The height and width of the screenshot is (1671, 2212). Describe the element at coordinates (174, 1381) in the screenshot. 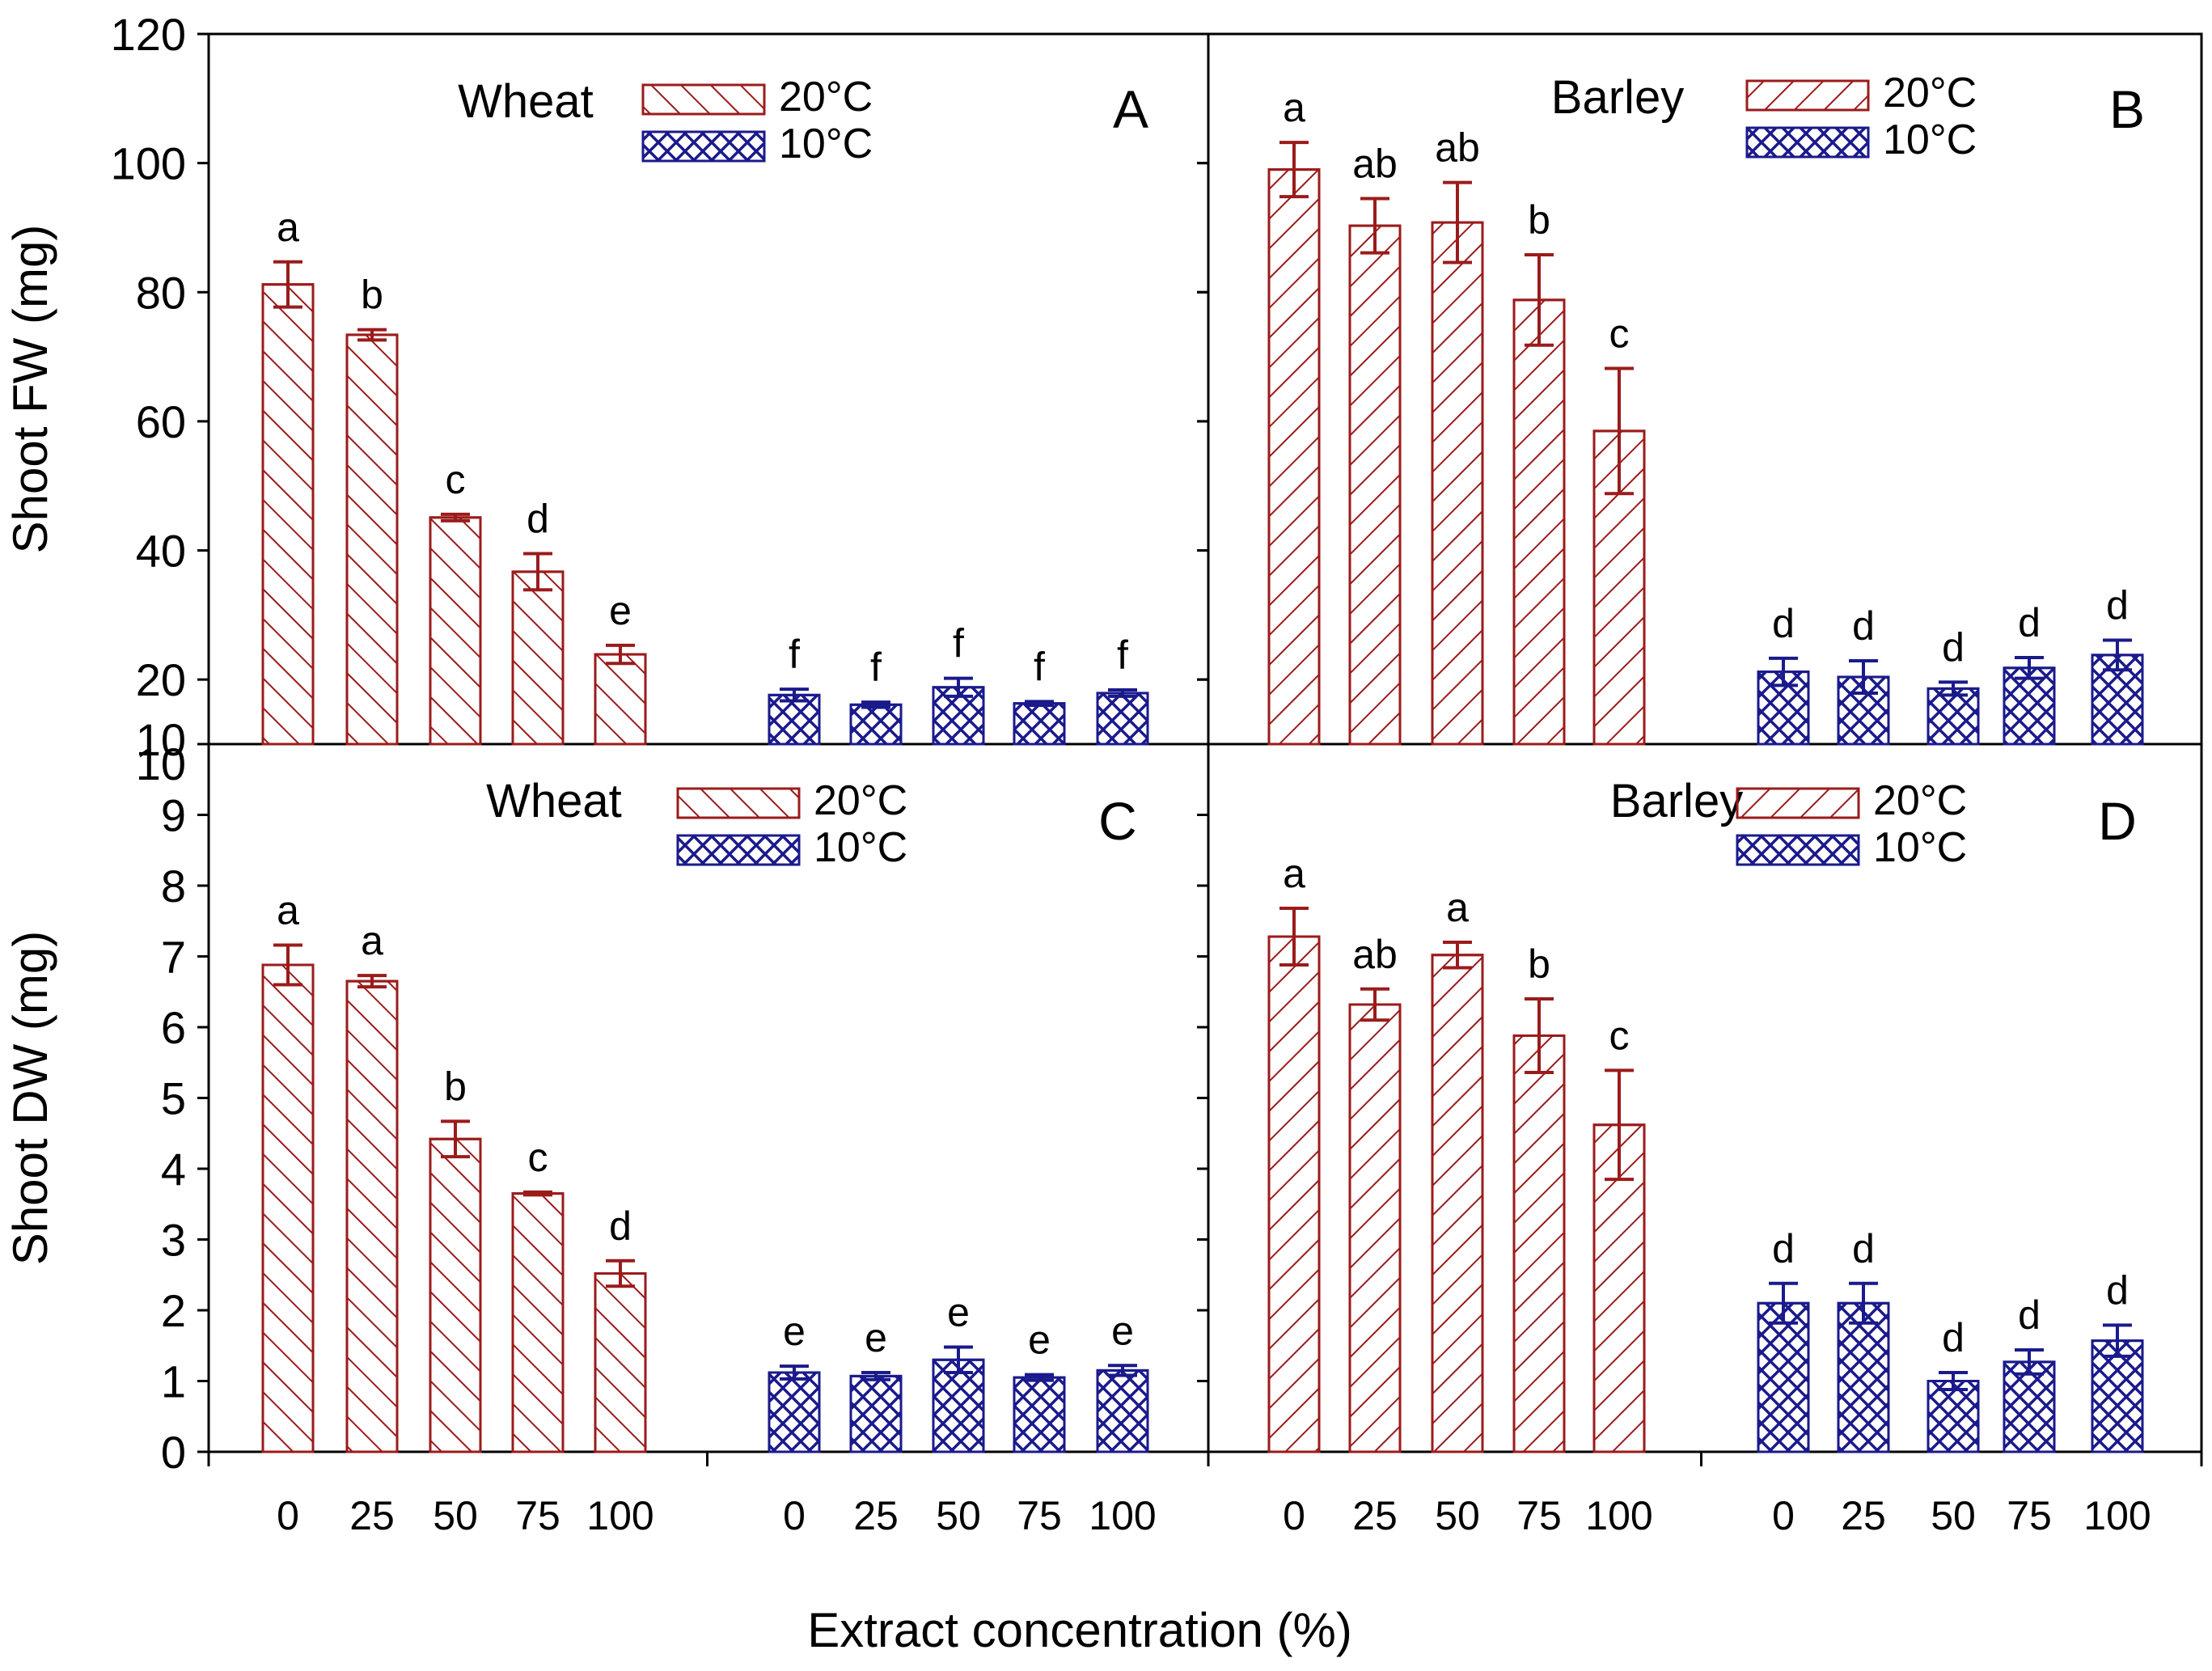

I see `y-tick-label: 1` at that location.